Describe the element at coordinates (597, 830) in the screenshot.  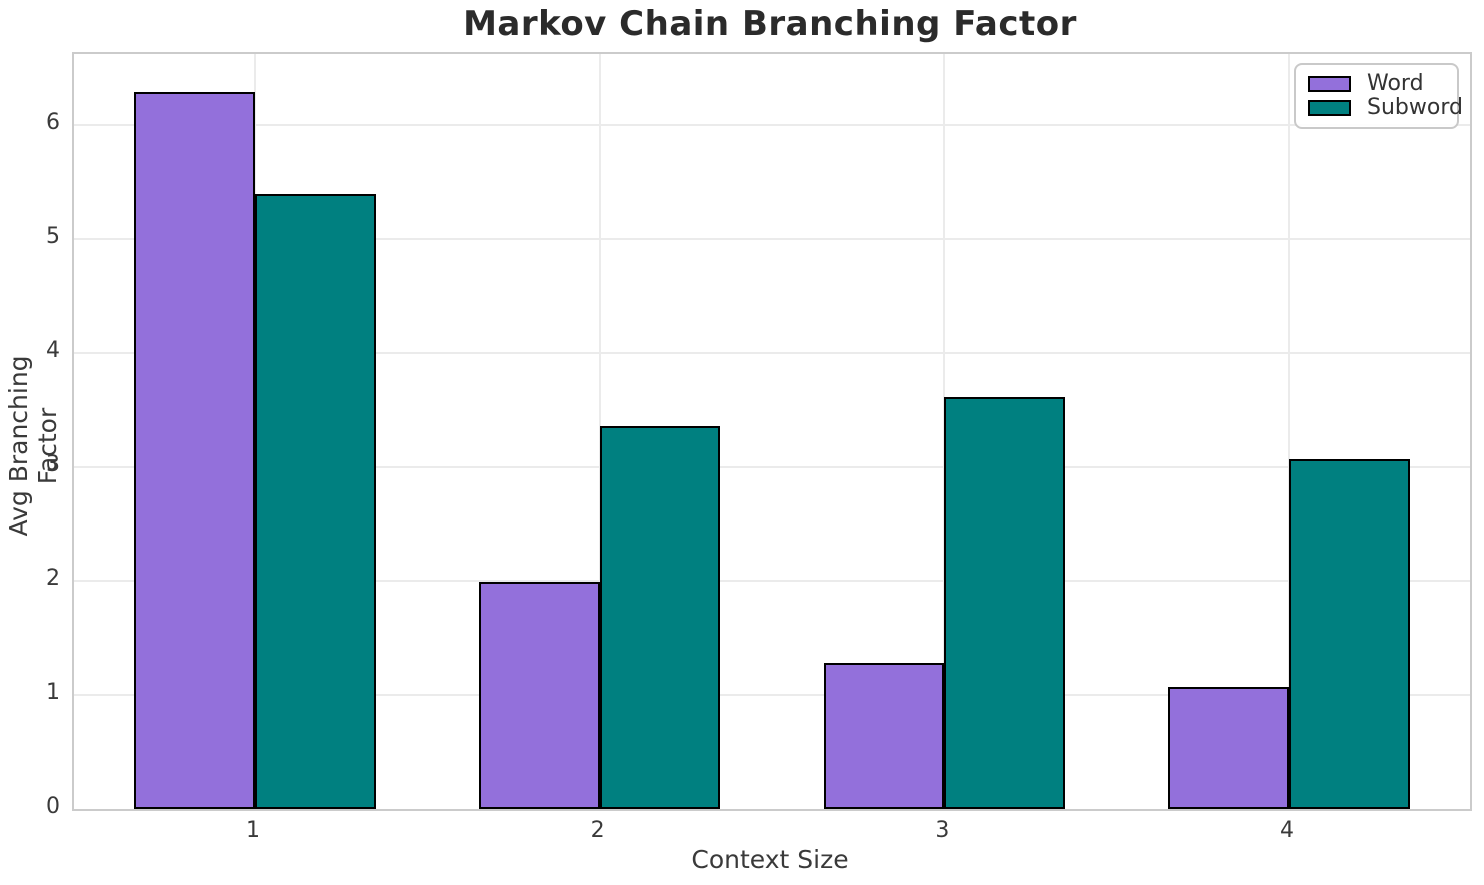
I see `x-tick-label: 2` at that location.